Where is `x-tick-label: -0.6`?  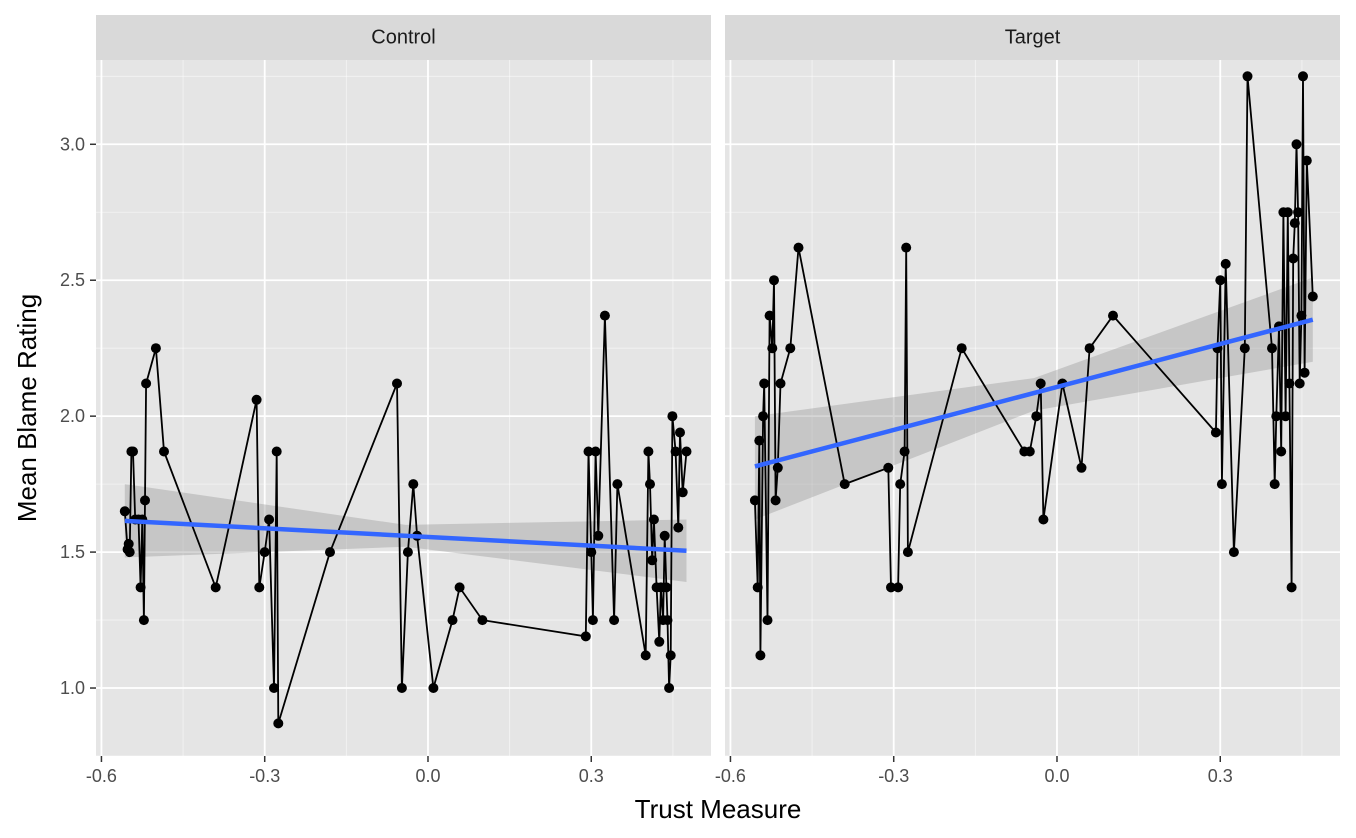 x-tick-label: -0.6 is located at coordinates (101, 776).